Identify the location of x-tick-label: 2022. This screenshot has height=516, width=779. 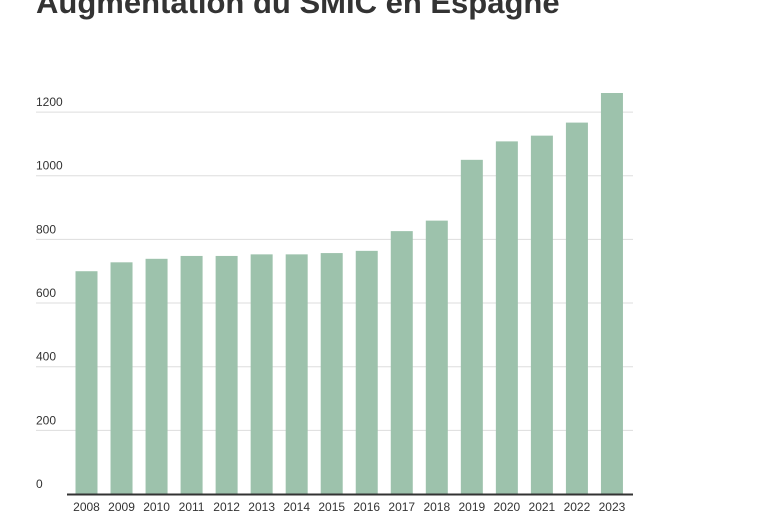
(577, 507).